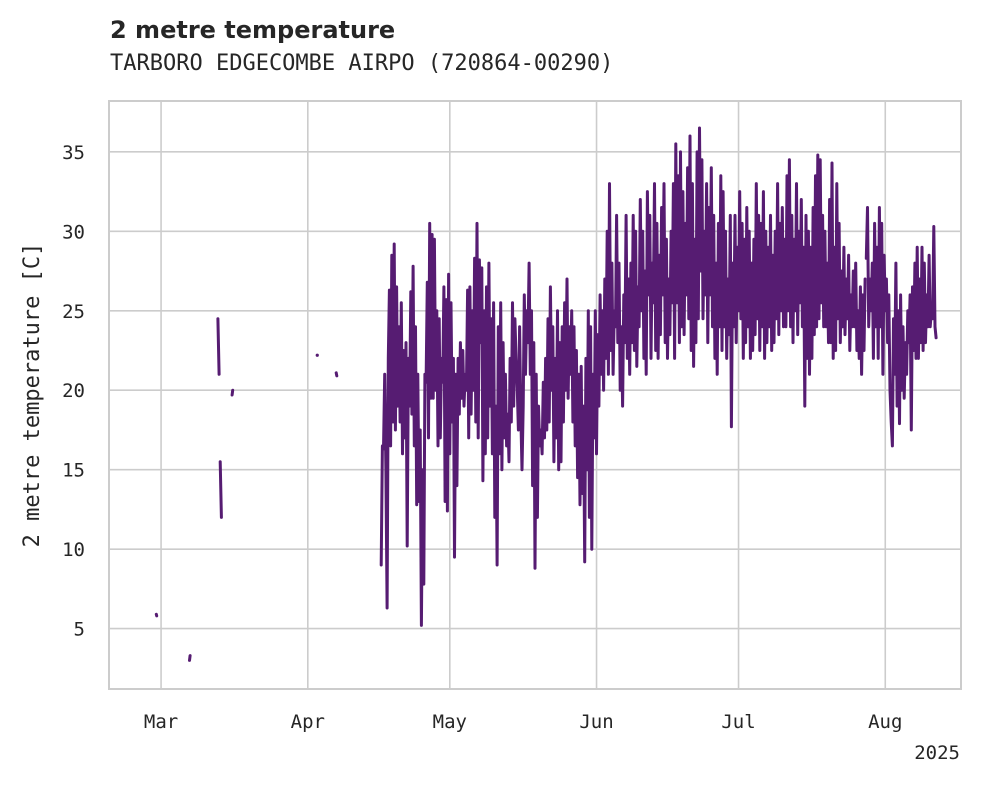 The image size is (981, 785). What do you see at coordinates (79, 630) in the screenshot?
I see `y-tick-label: 5` at bounding box center [79, 630].